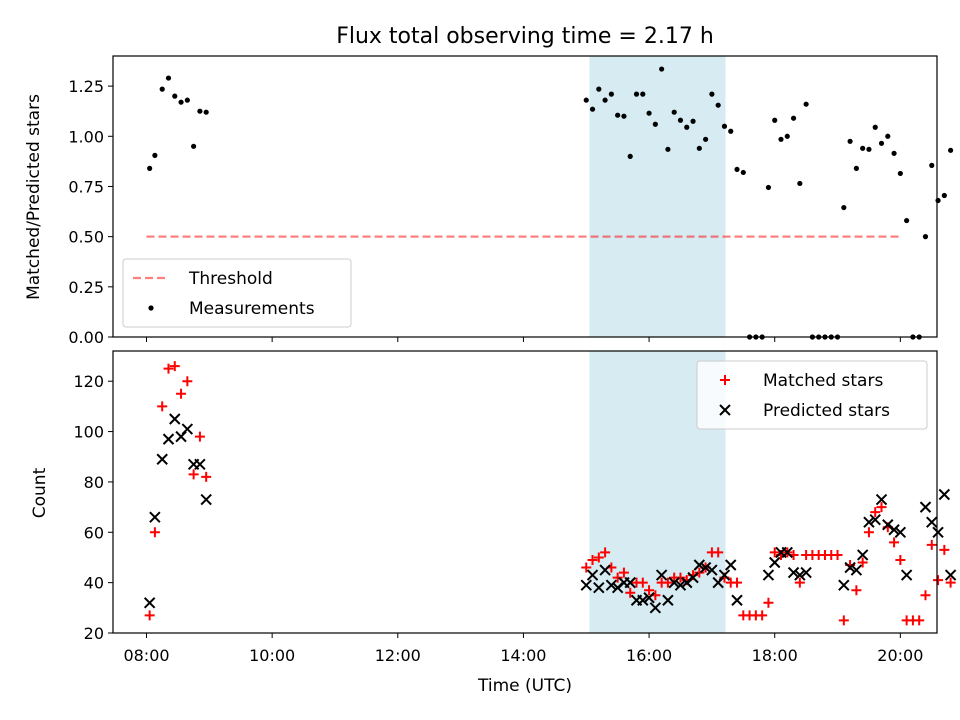 The image size is (960, 720). Describe the element at coordinates (94, 633) in the screenshot. I see `y-tick-label: 20` at that location.